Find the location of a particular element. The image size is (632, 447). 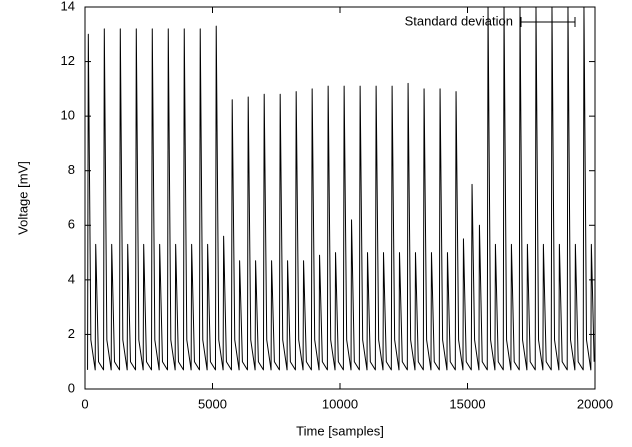

x-tick-label: 10000 is located at coordinates (340, 403).